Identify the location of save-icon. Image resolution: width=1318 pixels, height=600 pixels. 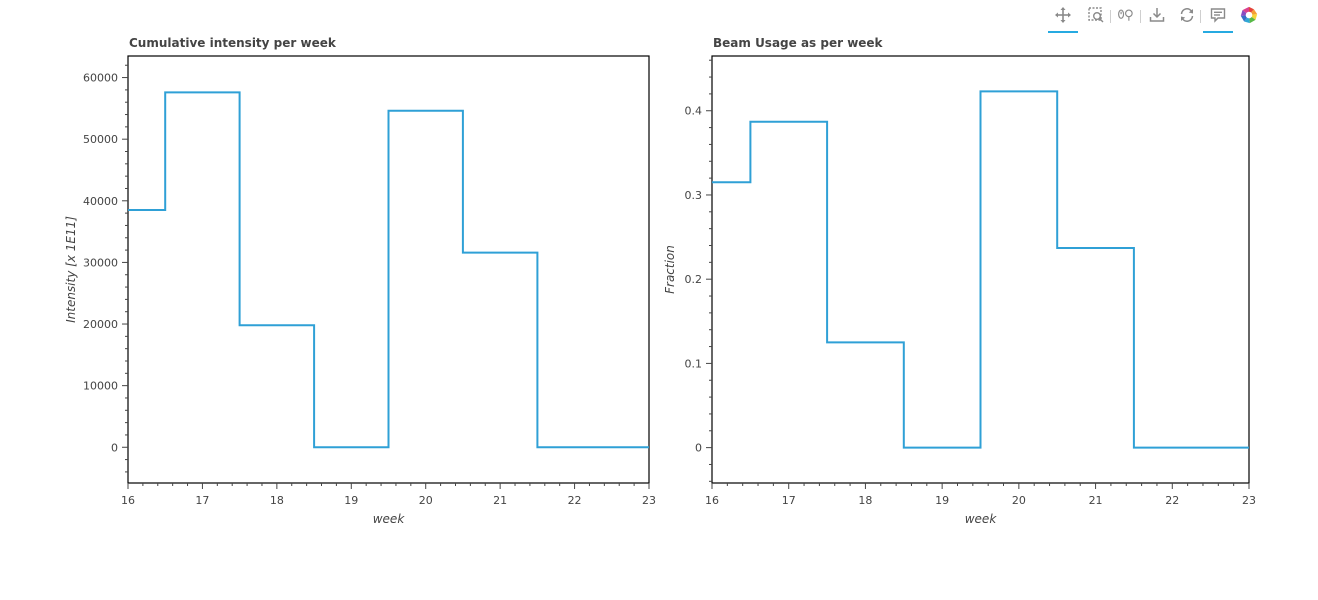
(1157, 17).